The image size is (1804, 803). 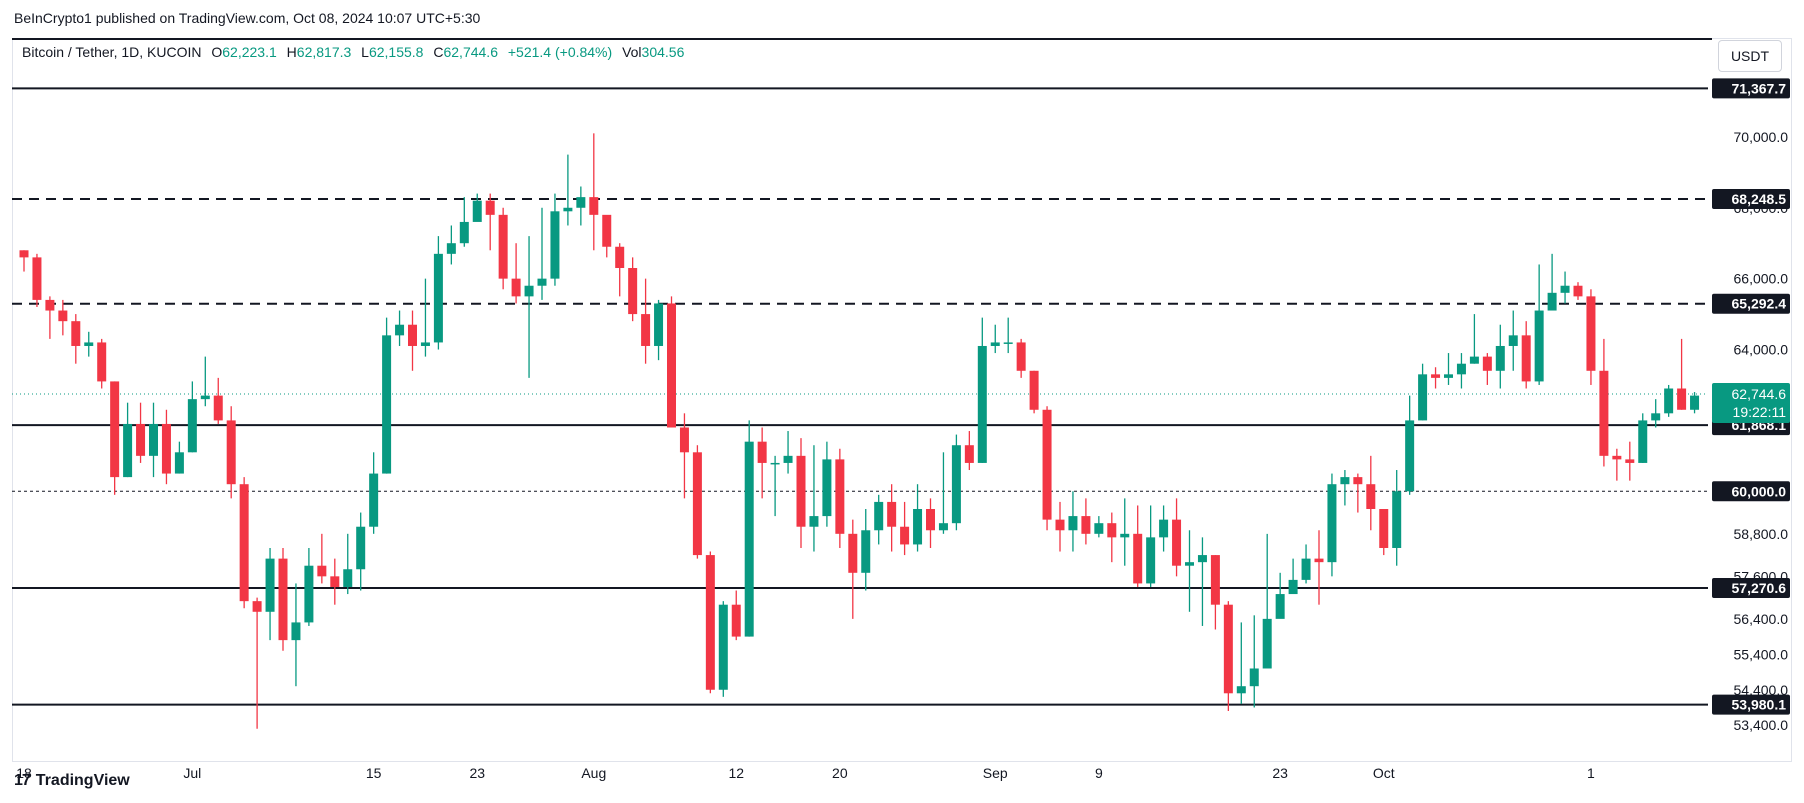 I want to click on tradingview-logo: 17 TradingView, so click(x=72, y=781).